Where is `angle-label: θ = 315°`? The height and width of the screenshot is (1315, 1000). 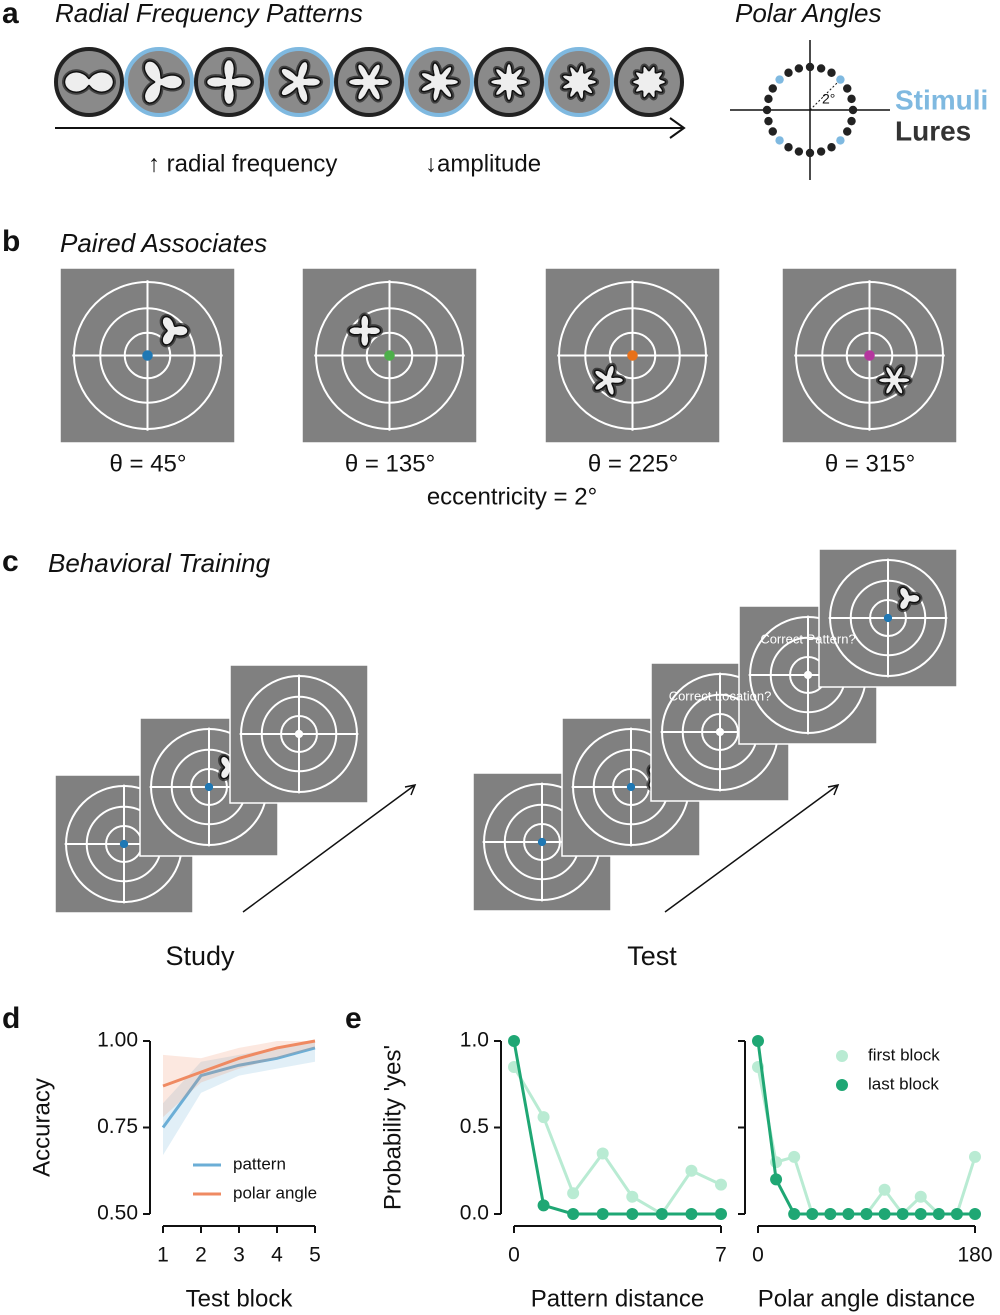 angle-label: θ = 315° is located at coordinates (870, 463).